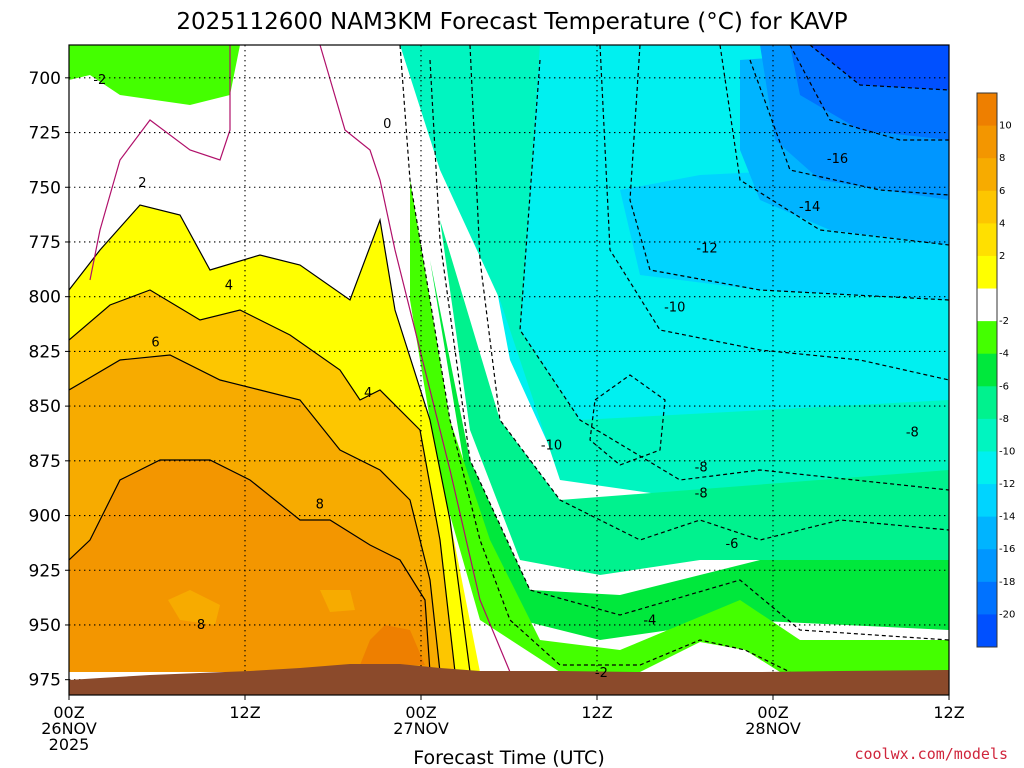  I want to click on contour-label: -14, so click(809, 207).